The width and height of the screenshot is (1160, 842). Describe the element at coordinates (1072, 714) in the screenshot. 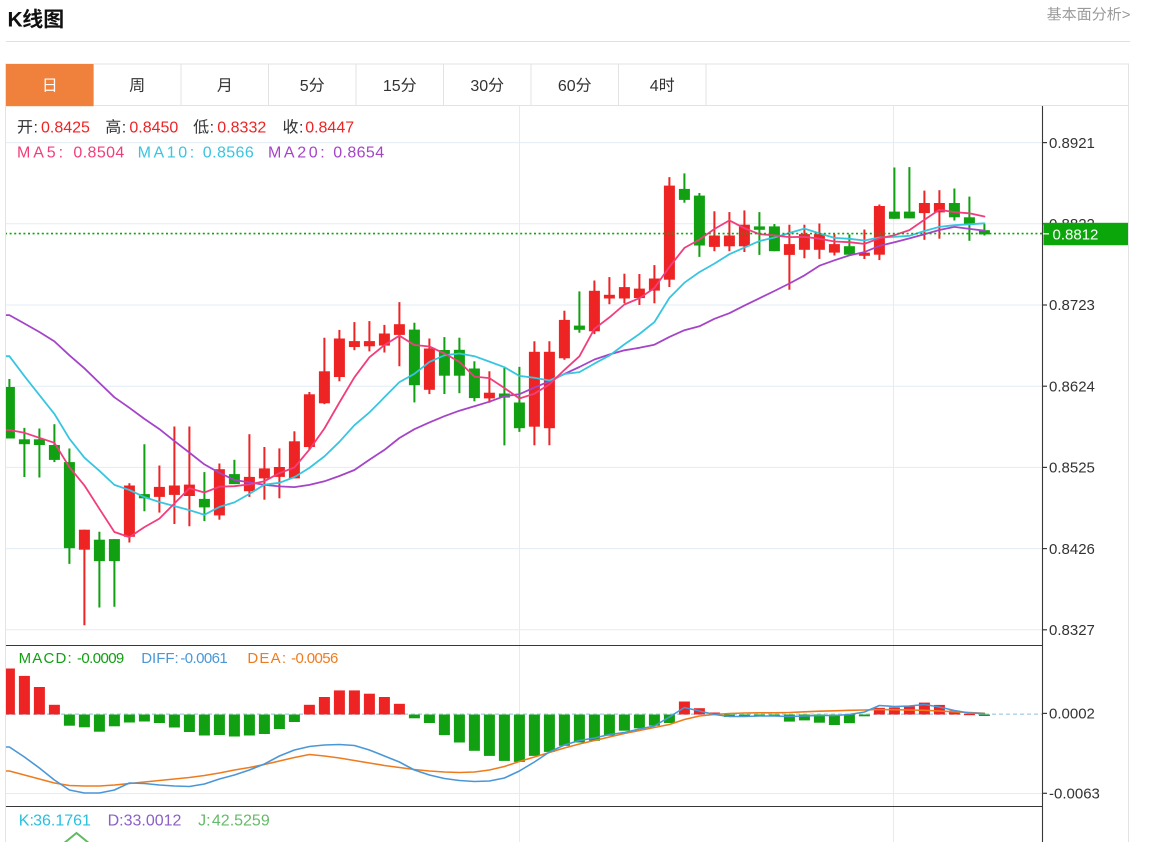

I see `svg-text: 0.0002` at that location.